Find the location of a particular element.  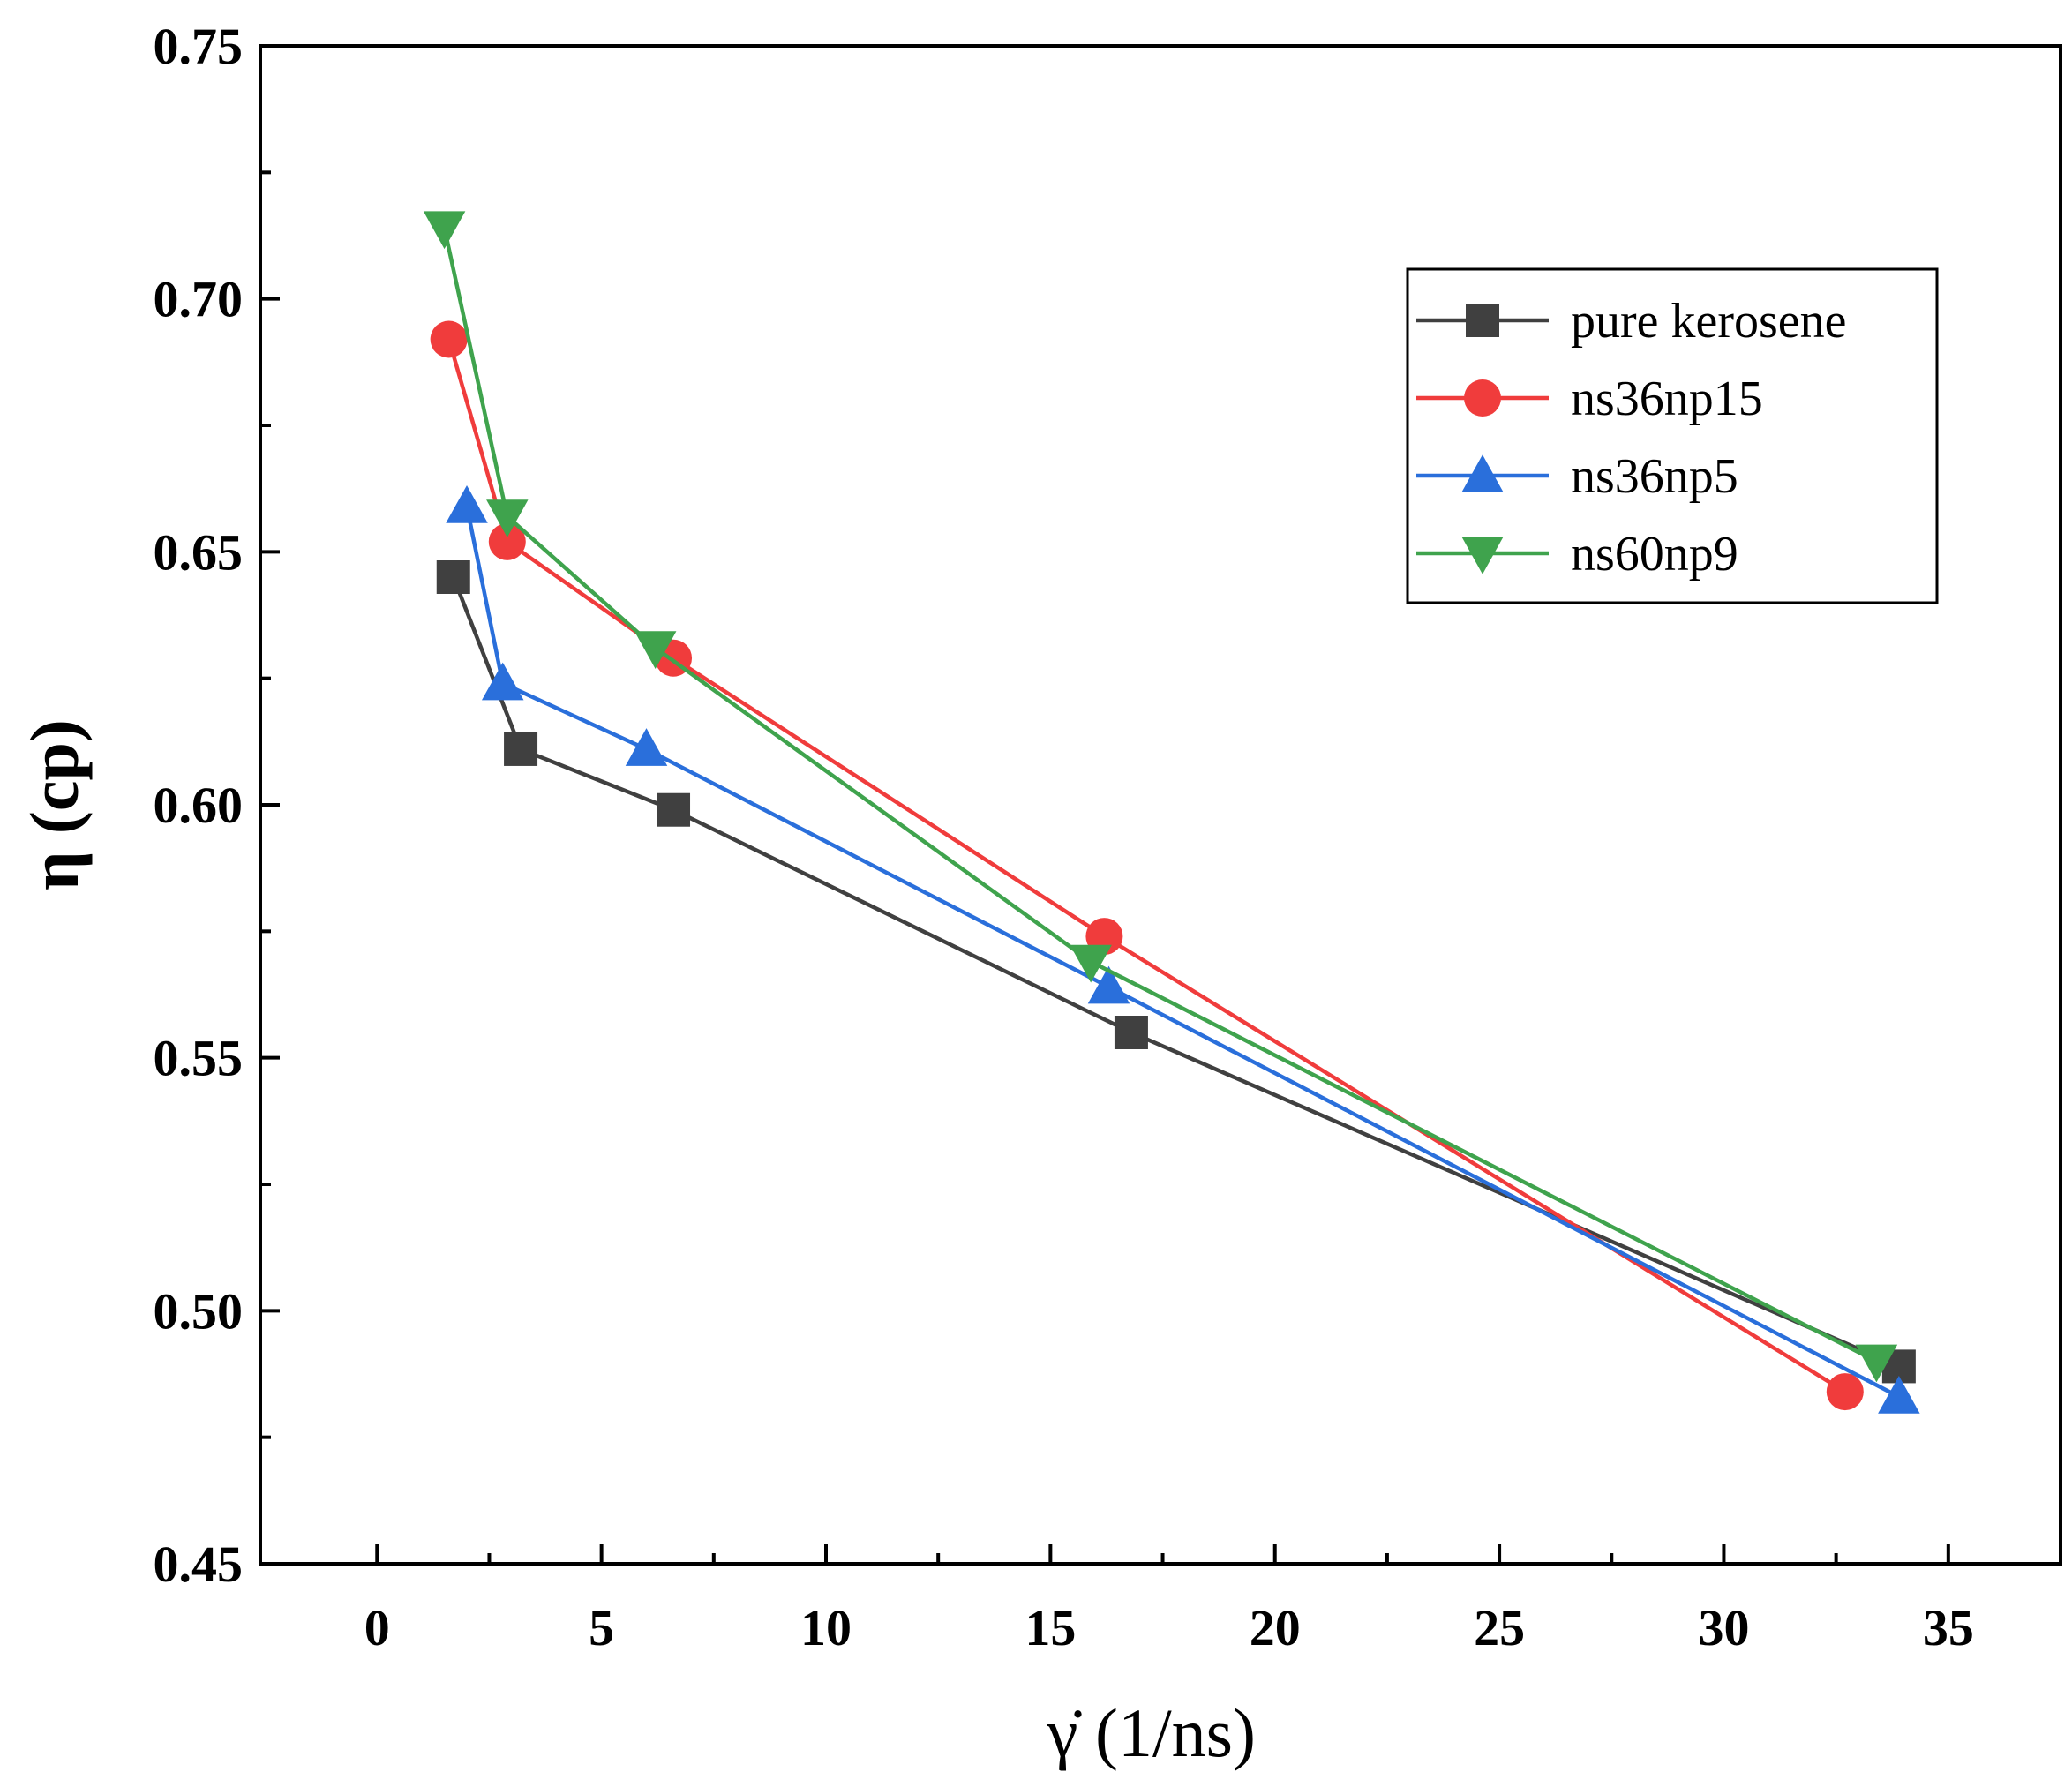

y-tick-label: 0.55 is located at coordinates (199, 1058).